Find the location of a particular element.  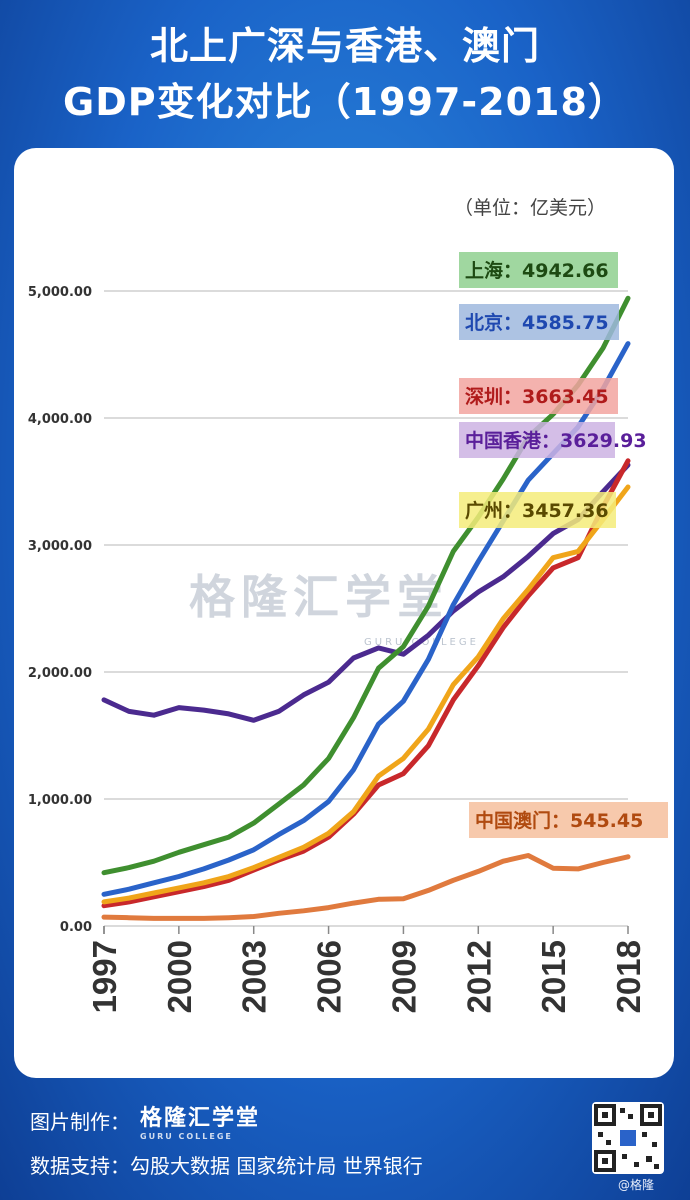

x-tick-label: 2018 is located at coordinates (628, 976).